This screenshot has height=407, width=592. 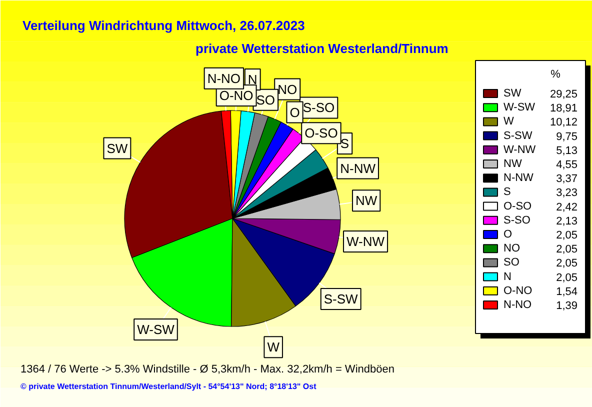 I want to click on legend-label: SW, so click(x=513, y=94).